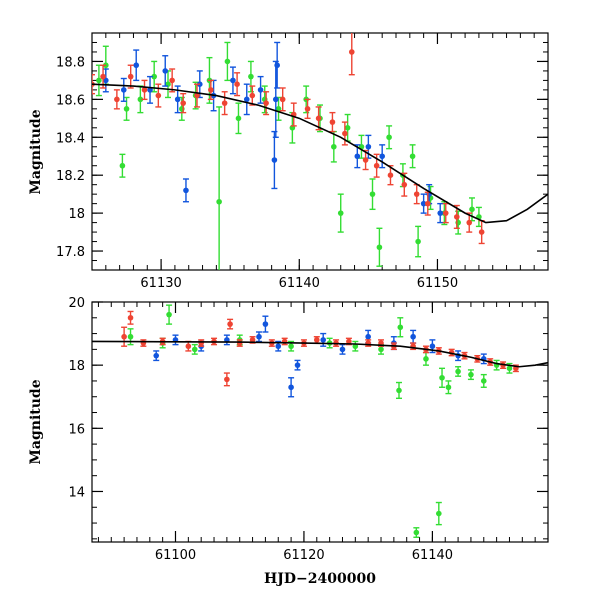 The width and height of the screenshot is (600, 600). I want to click on top-y-axis-label: Magnitude, so click(36, 151).